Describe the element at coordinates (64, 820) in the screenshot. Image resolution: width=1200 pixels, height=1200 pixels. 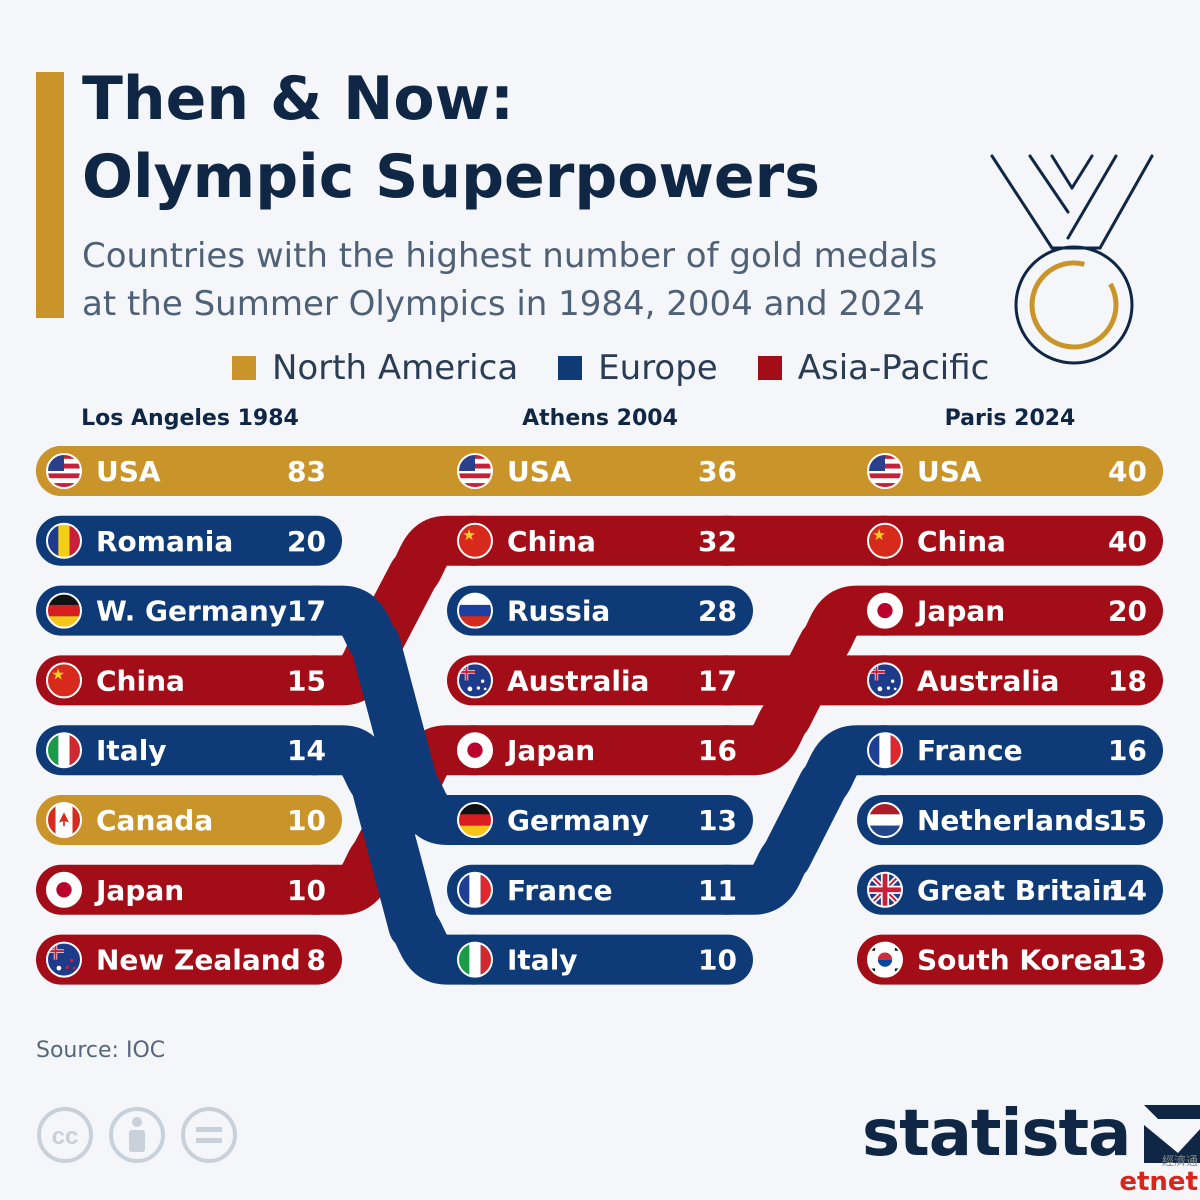
I see `flag-canada-icon` at that location.